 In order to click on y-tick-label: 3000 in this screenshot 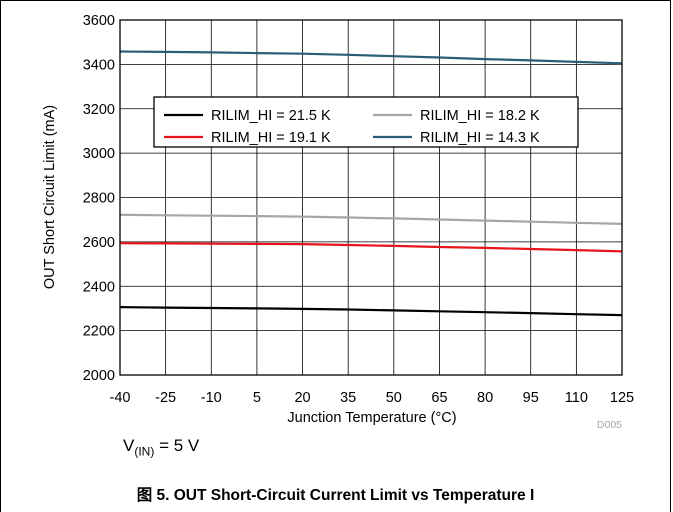, I will do `click(99, 154)`.